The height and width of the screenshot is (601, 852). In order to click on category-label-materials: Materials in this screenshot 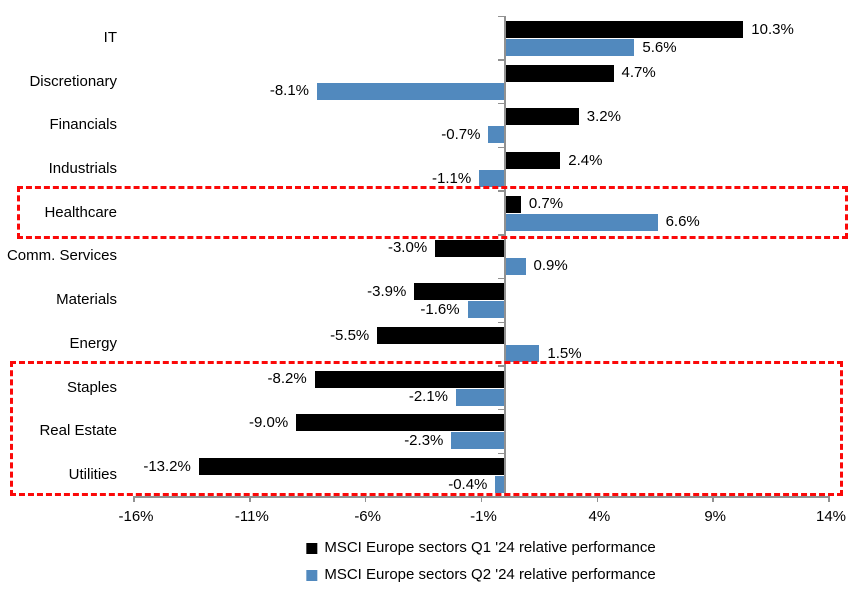, I will do `click(86, 300)`.